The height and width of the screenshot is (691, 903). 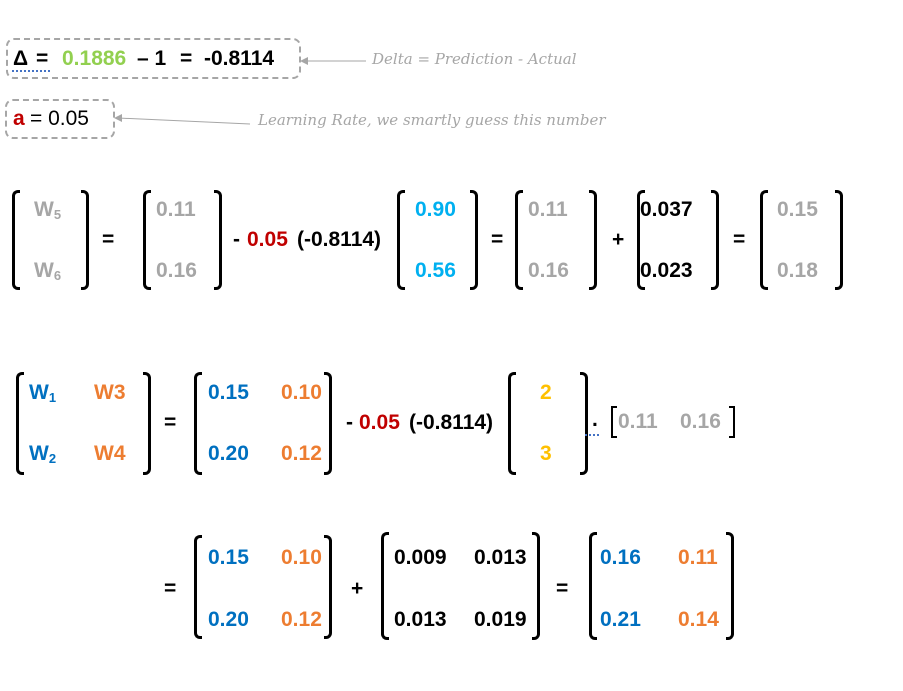 I want to click on r2-lr: 0.05, so click(x=379, y=422).